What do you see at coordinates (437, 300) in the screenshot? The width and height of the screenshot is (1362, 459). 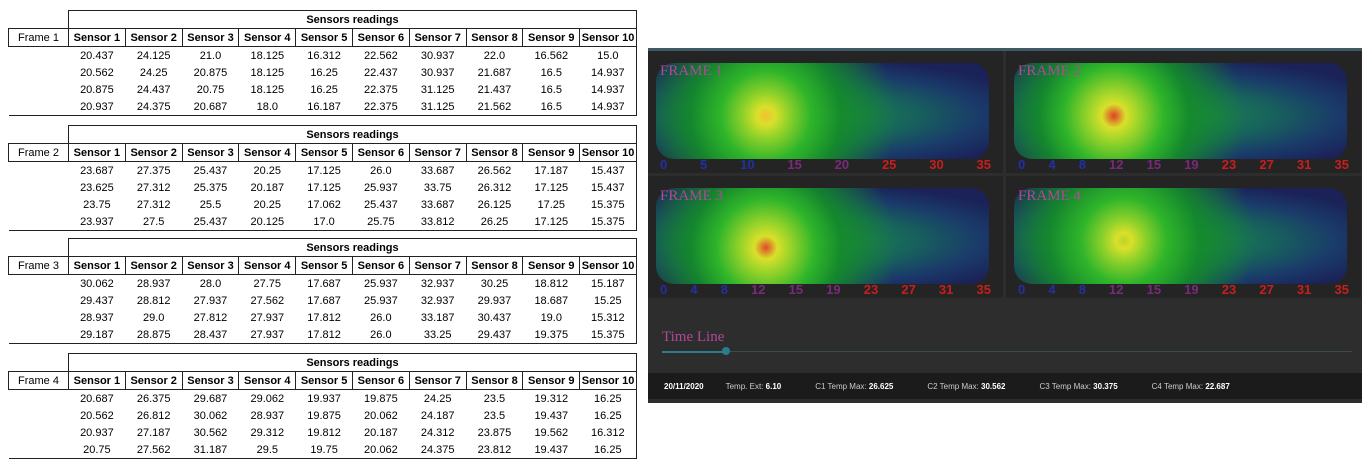 I see `reading: 32.937` at bounding box center [437, 300].